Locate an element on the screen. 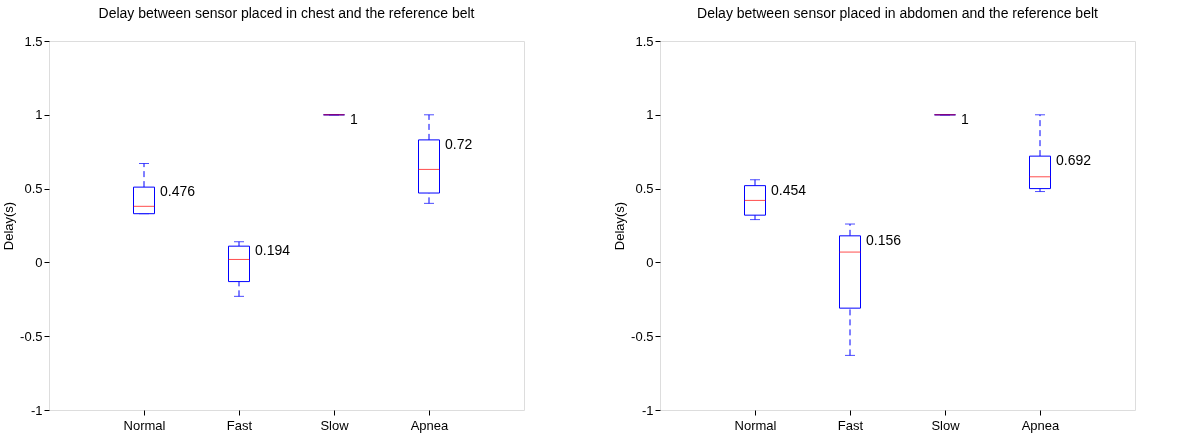 The image size is (1204, 441). chart-title: Delay between sensor placed in chest and the reference belt is located at coordinates (286, 13).